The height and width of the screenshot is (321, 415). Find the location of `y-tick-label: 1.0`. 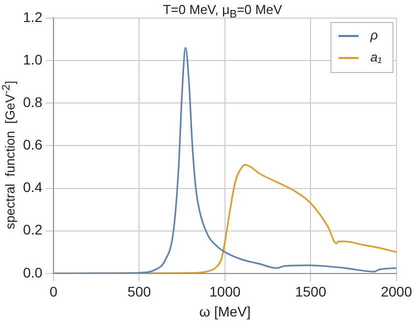

y-tick-label: 1.0 is located at coordinates (32, 59).